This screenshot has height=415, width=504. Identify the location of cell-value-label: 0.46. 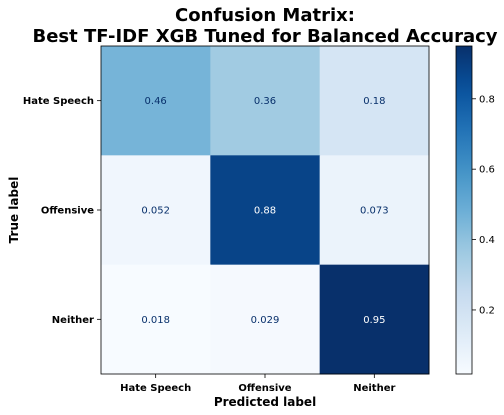
(156, 101).